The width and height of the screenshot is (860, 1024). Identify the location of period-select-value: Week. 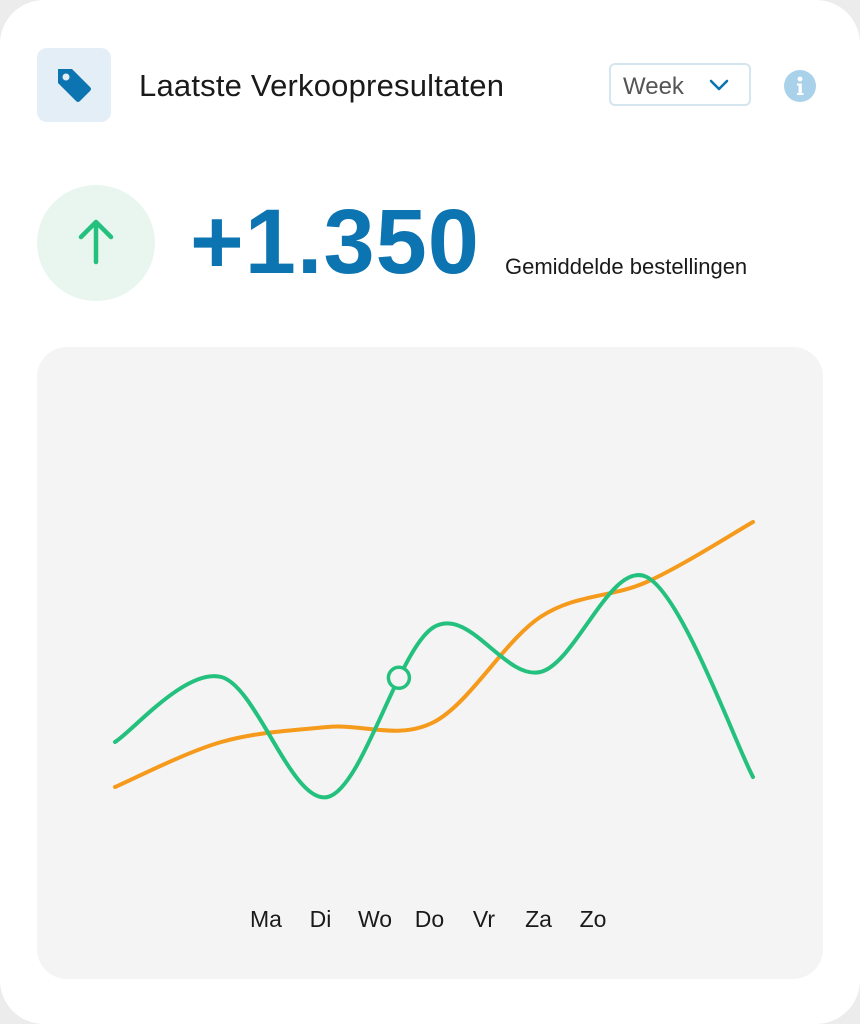
(653, 86).